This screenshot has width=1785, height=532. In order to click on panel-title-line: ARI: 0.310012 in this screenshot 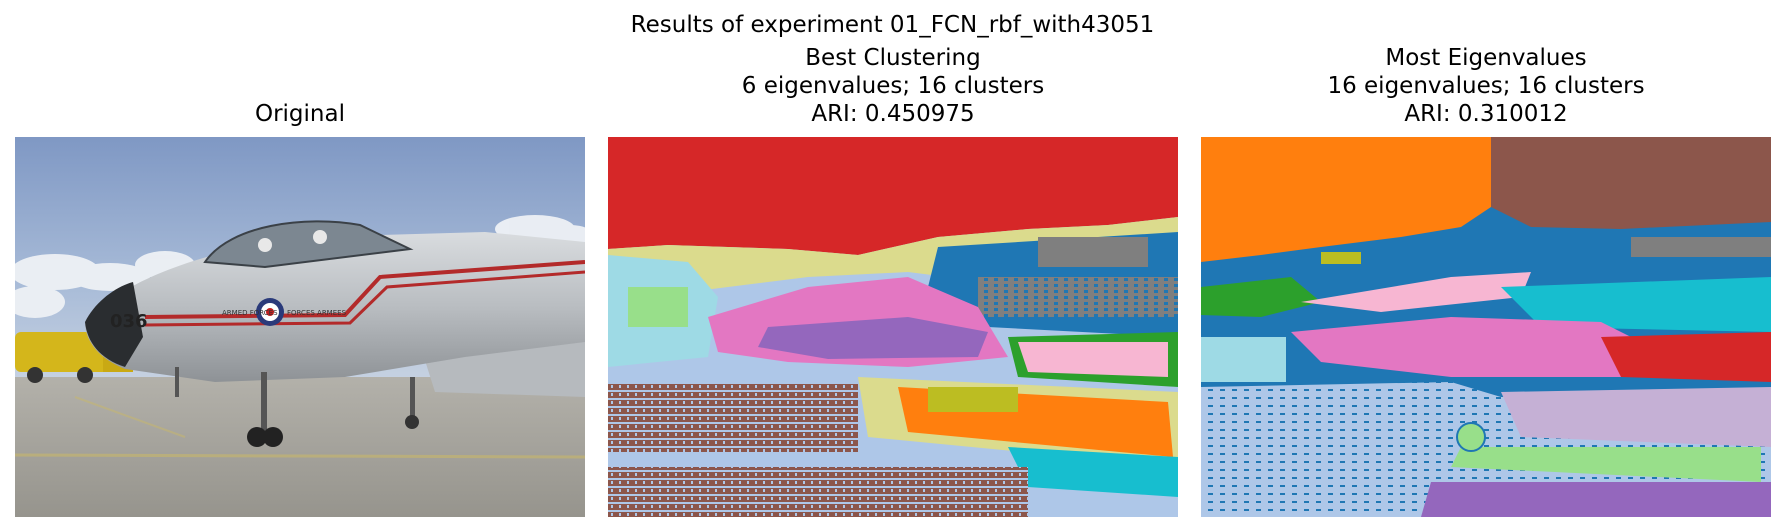, I will do `click(1486, 114)`.